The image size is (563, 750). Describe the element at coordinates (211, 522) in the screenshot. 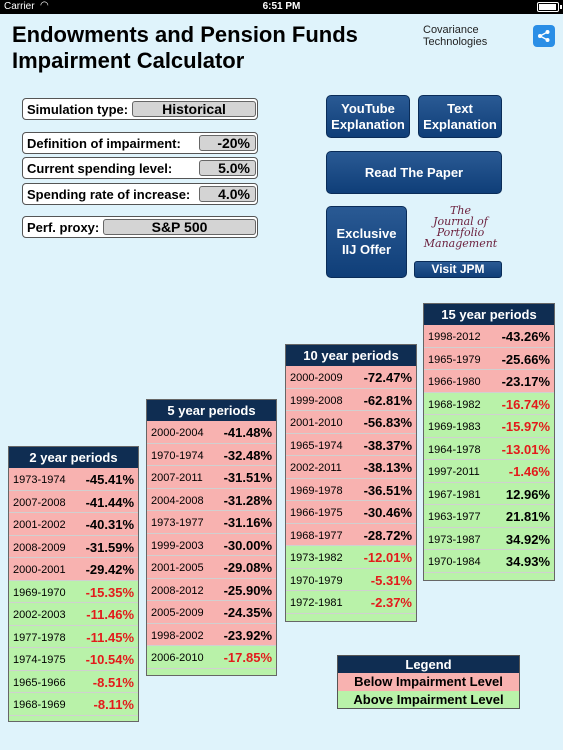

I see `period-row: 1973-1977 -31.16%` at that location.